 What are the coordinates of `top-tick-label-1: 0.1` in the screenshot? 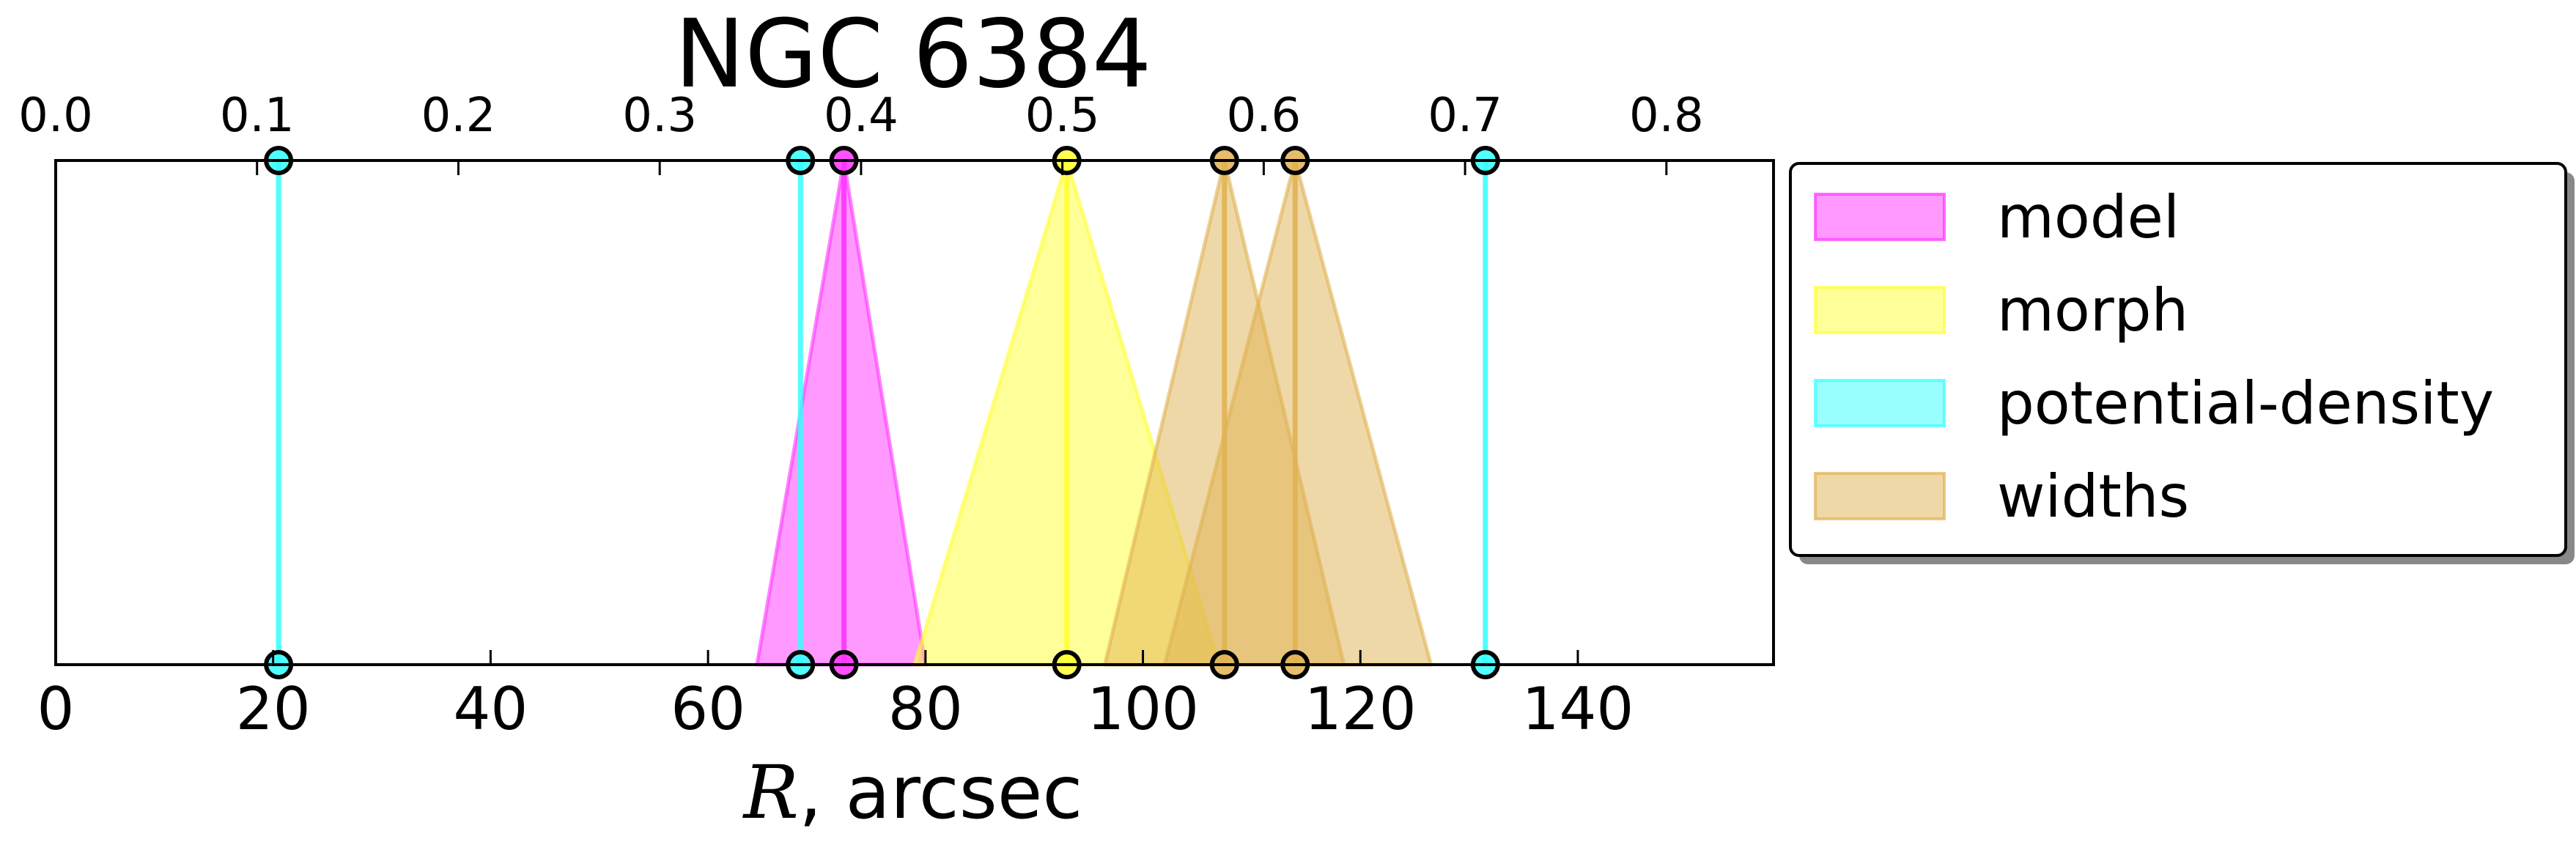 It's located at (257, 116).